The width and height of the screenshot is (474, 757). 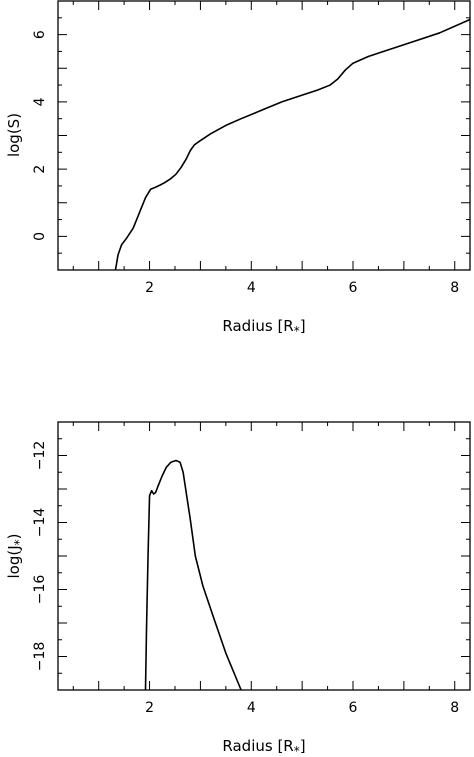 I want to click on y-tick-label: 2, so click(x=40, y=169).